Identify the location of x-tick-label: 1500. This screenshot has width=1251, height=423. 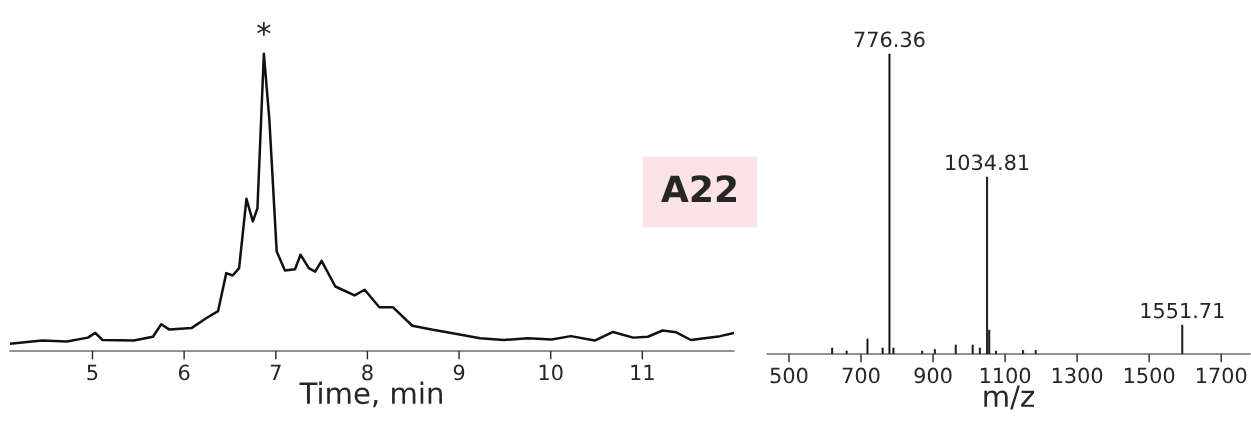
(1149, 375).